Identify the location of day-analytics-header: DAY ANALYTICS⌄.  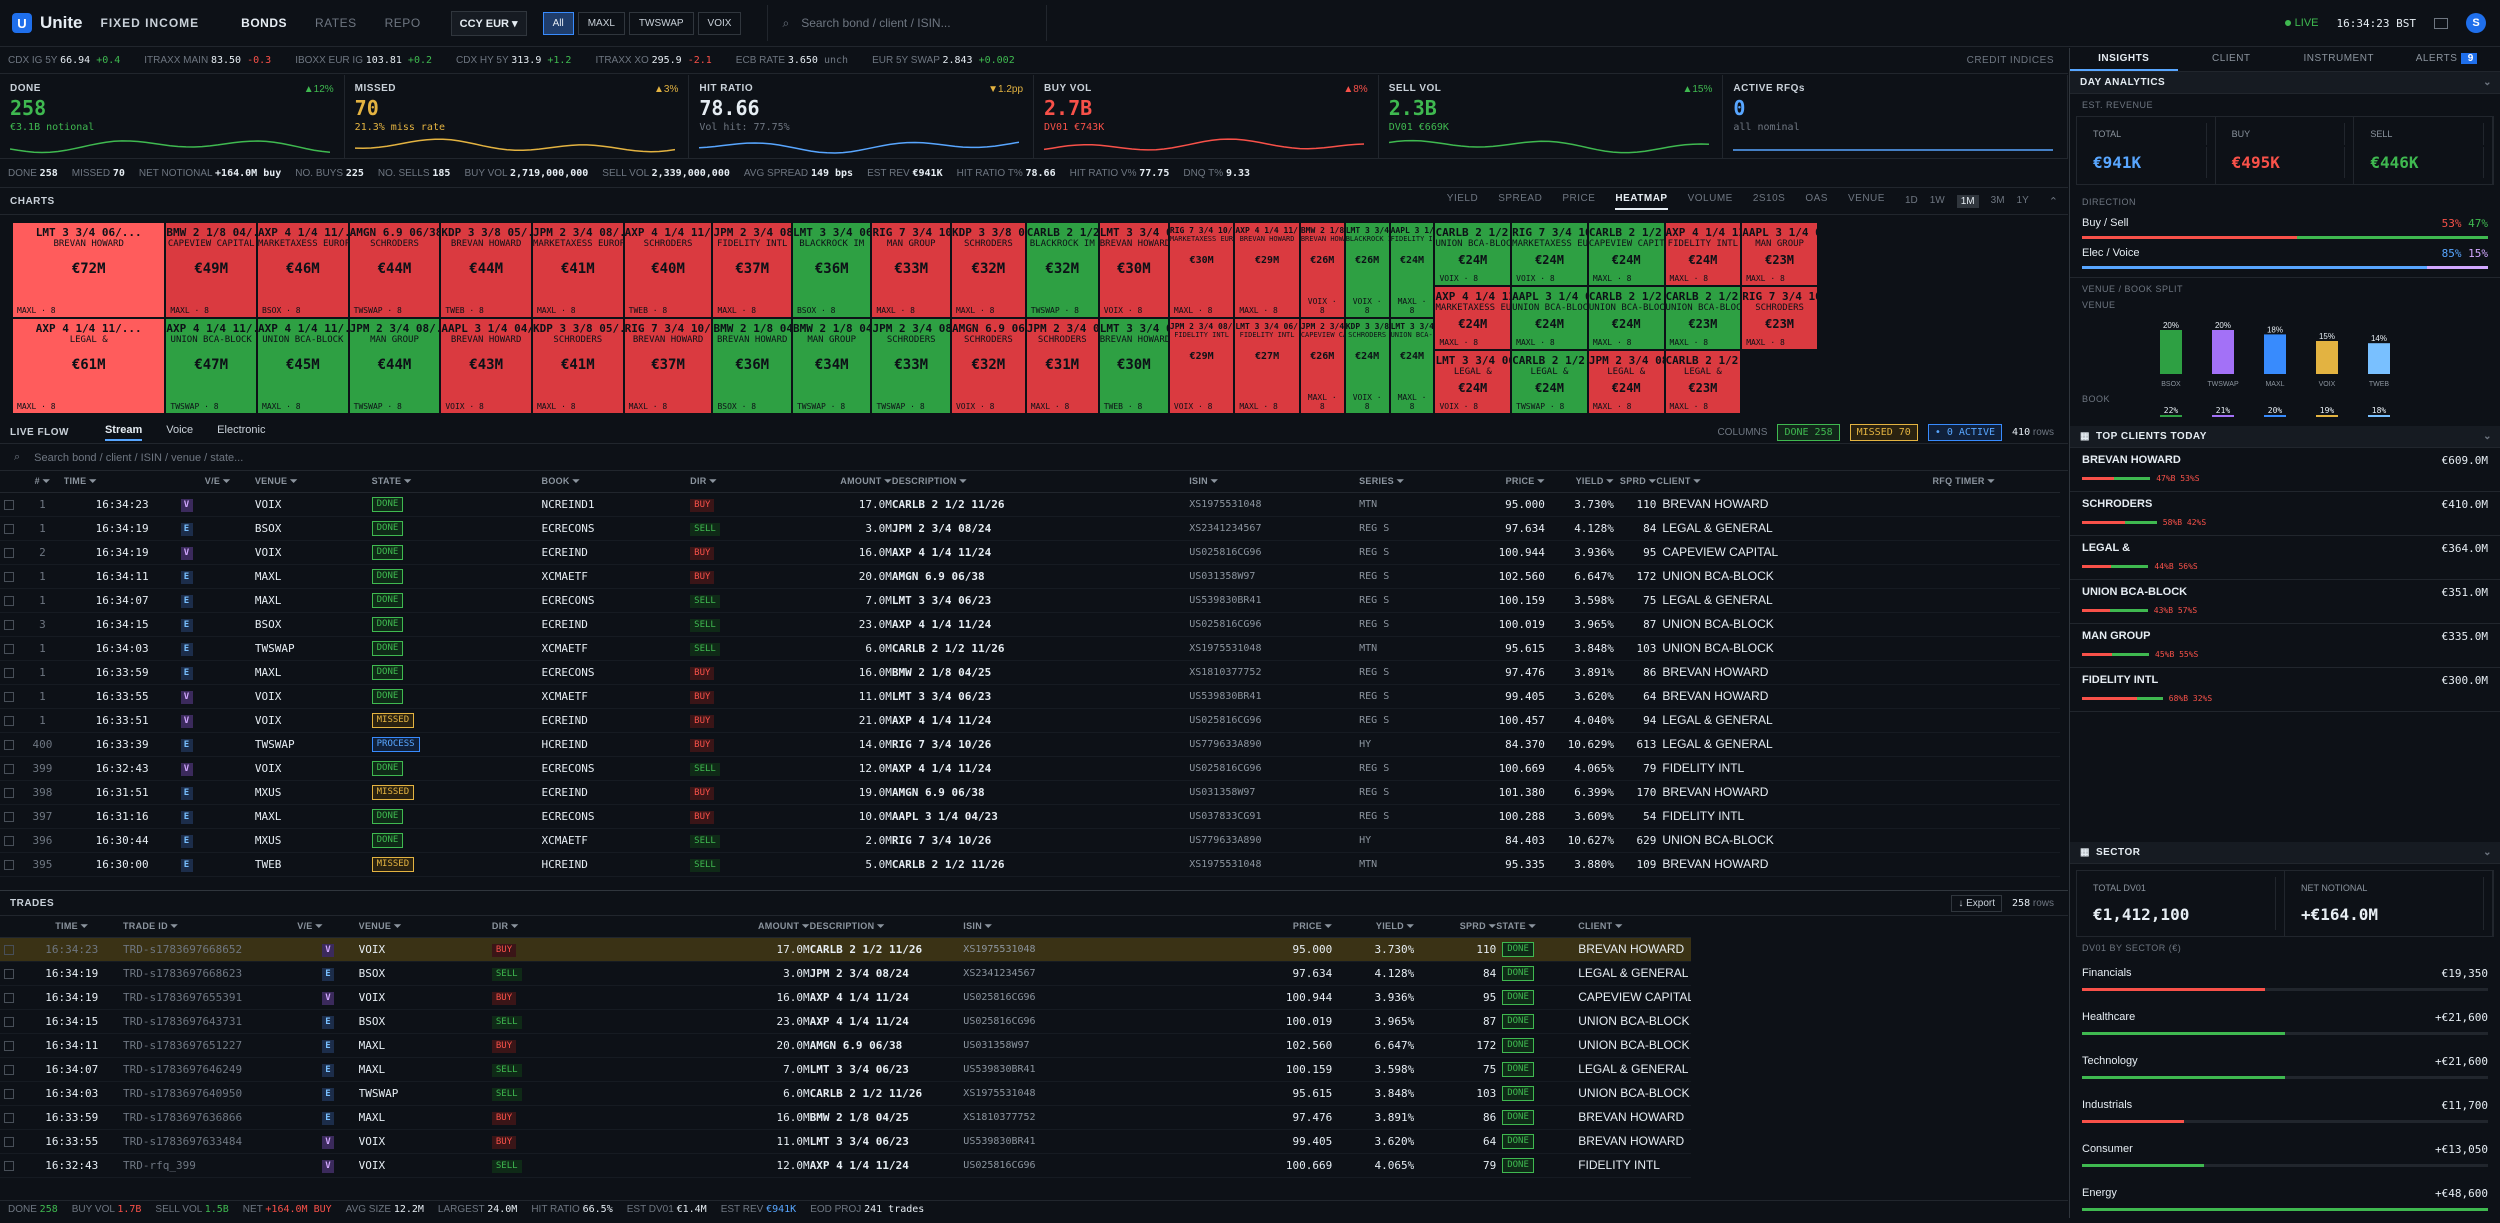
(2285, 83).